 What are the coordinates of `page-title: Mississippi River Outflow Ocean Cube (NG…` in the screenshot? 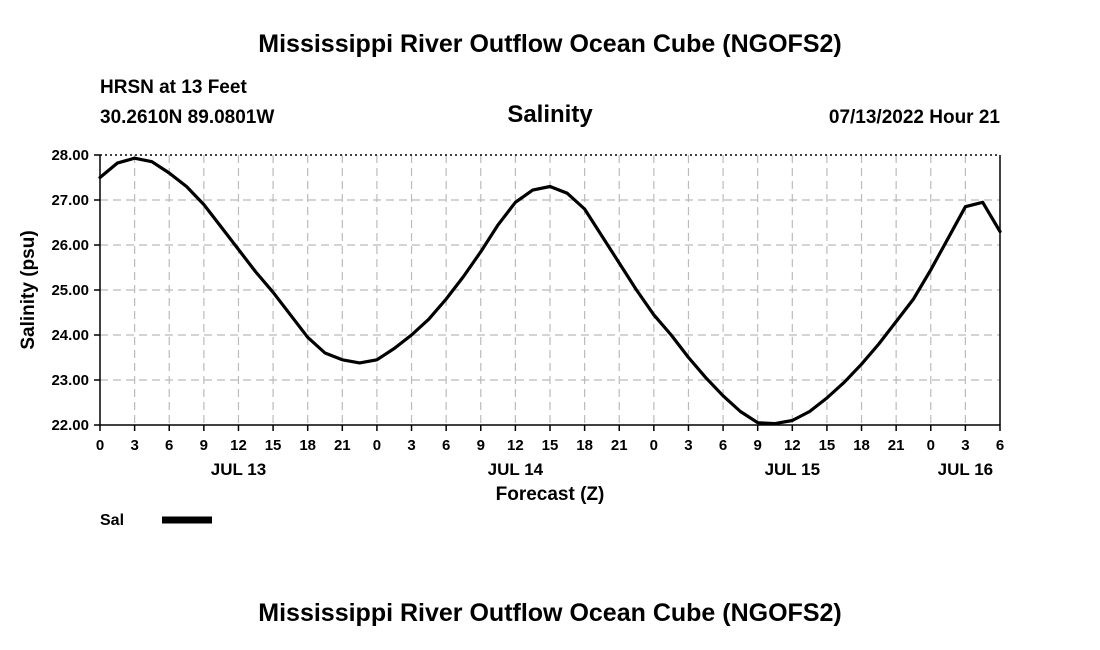 It's located at (550, 44).